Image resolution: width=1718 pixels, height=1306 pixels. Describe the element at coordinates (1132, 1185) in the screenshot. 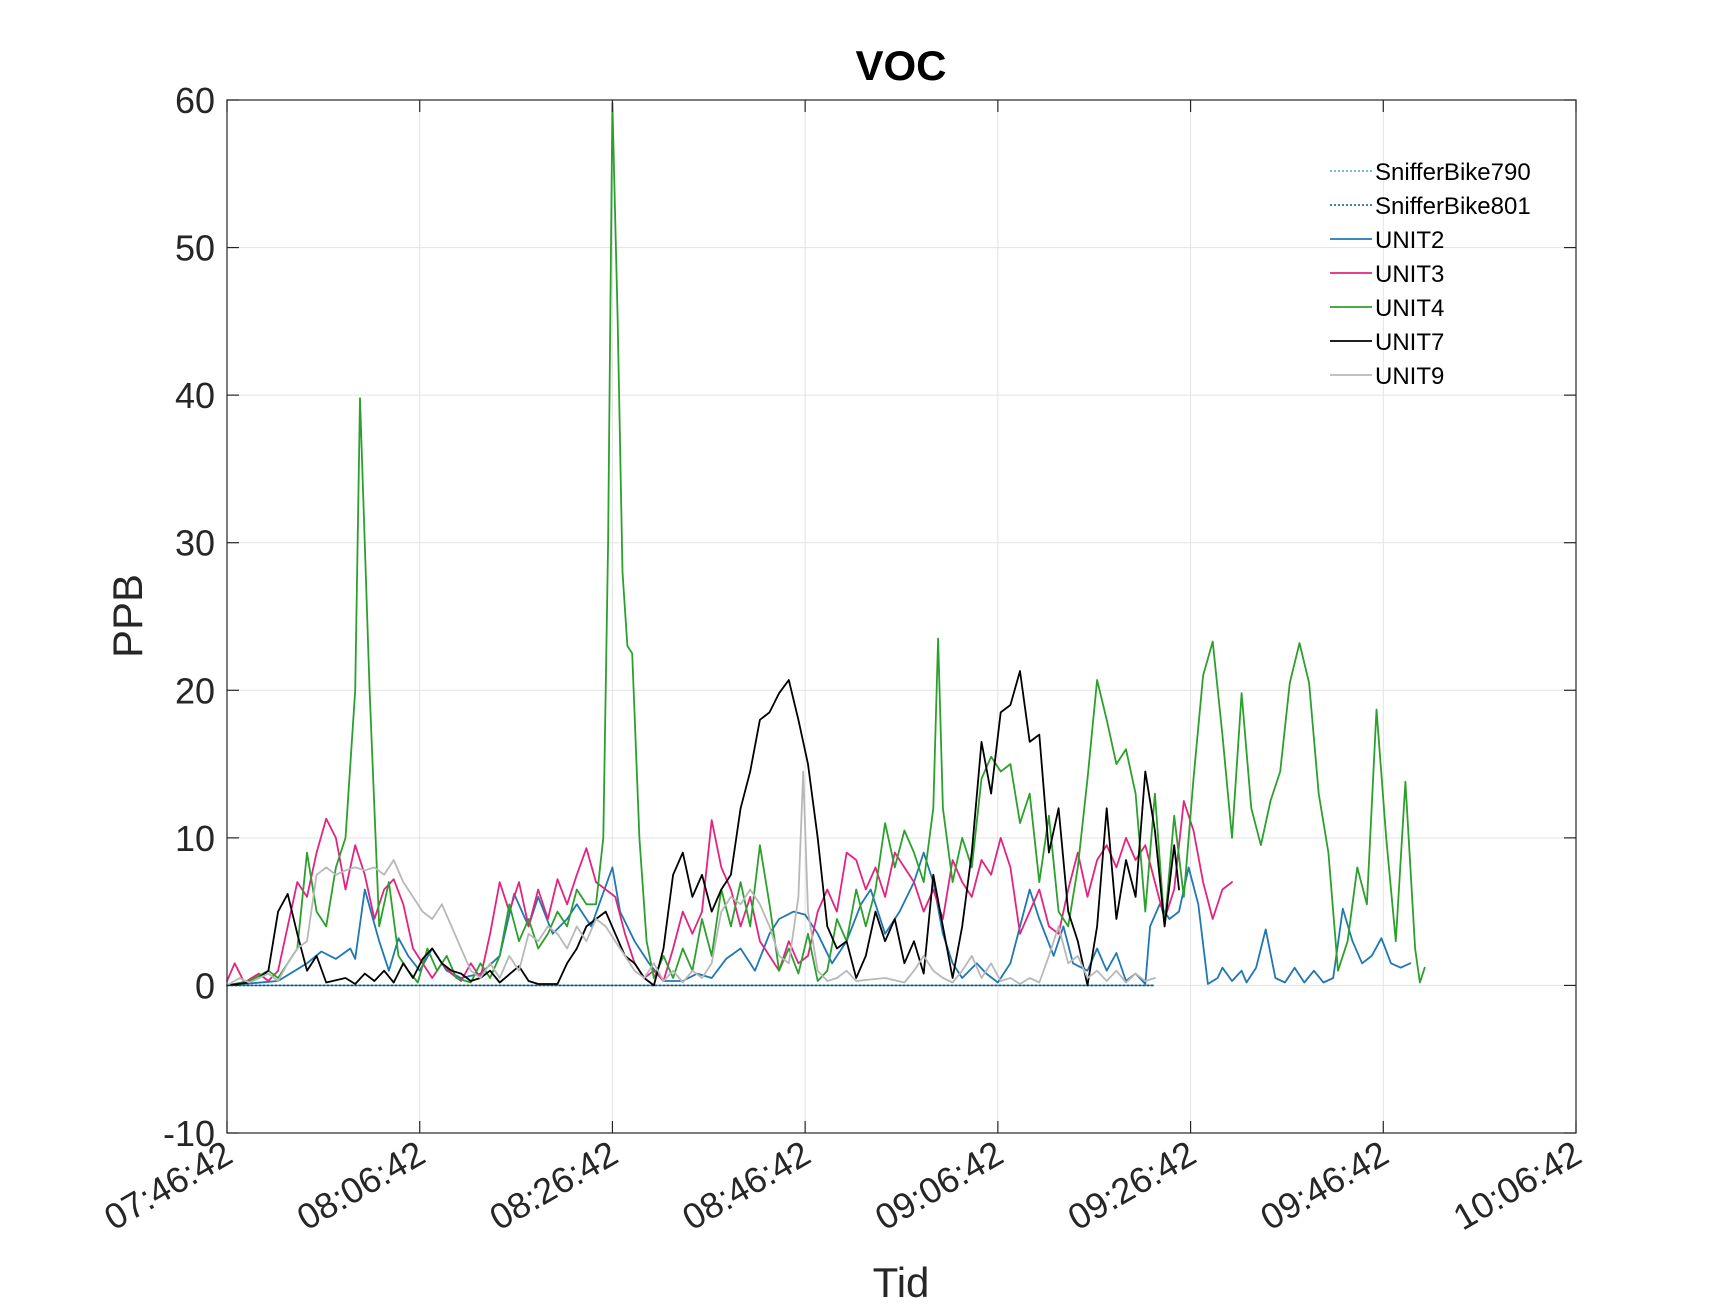

I see `x-tick-label: 09:26:42` at that location.